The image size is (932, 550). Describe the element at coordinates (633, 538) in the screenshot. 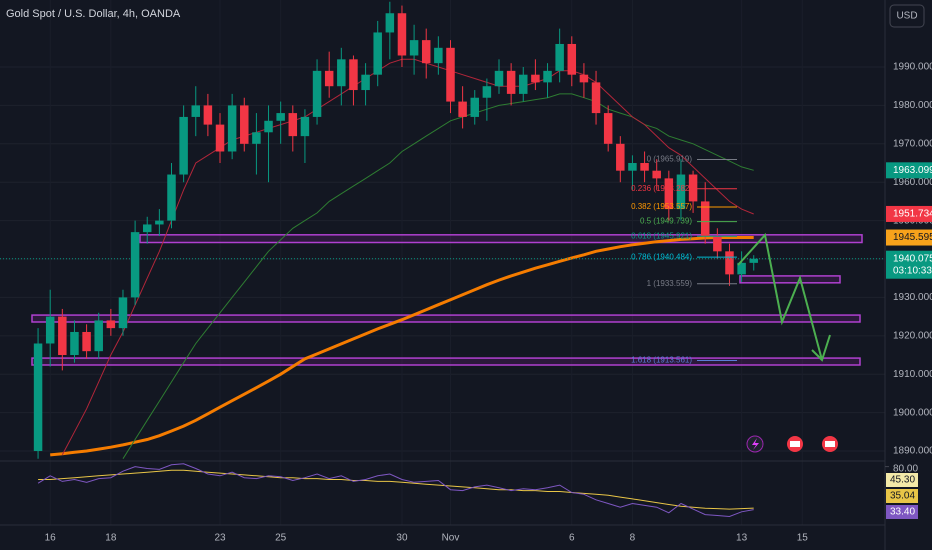

I see `x-tick-label: 8` at that location.